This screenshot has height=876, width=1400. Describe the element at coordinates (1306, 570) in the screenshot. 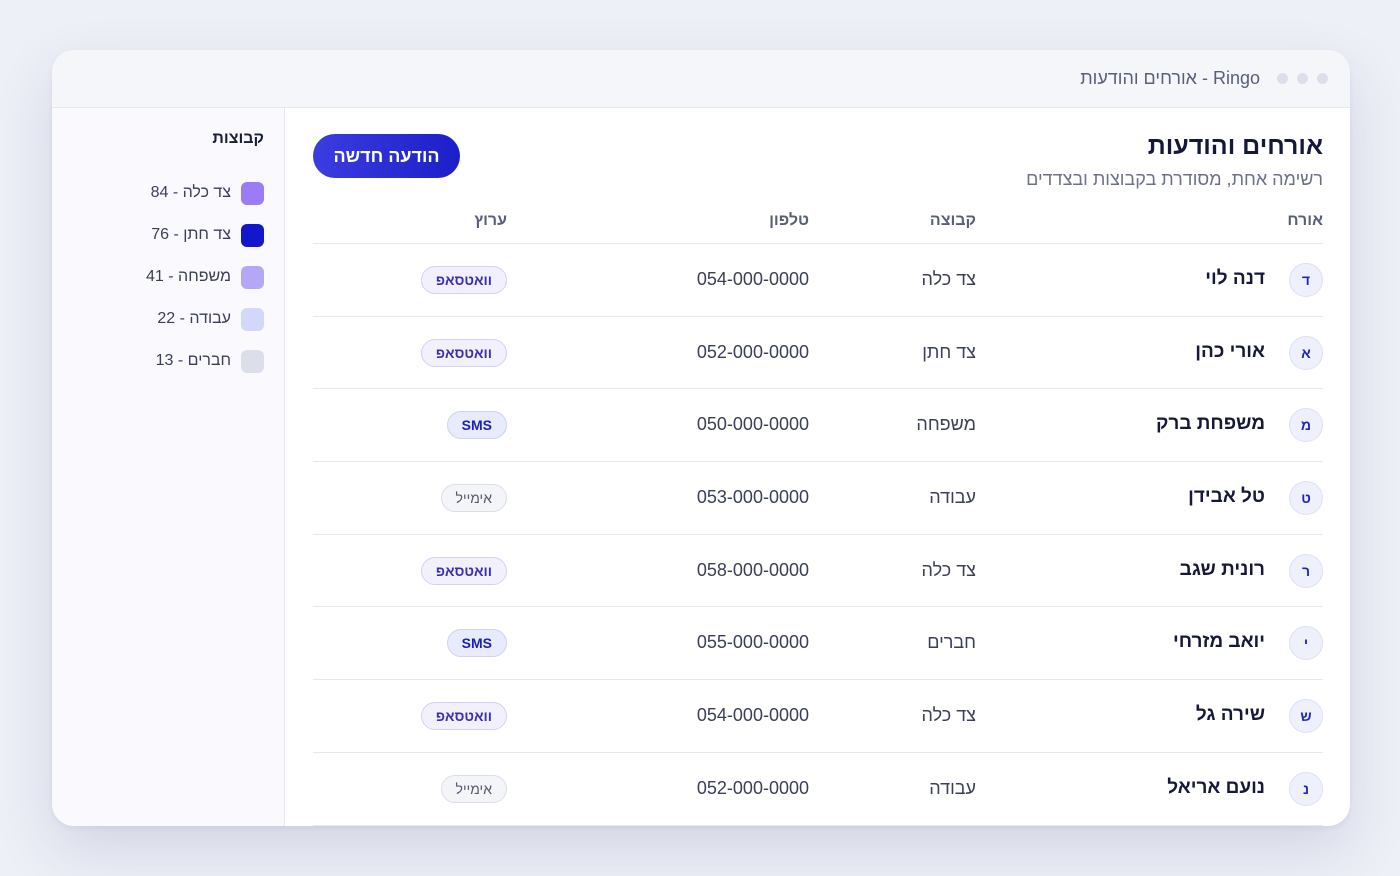

I see `avatar: ר` at that location.